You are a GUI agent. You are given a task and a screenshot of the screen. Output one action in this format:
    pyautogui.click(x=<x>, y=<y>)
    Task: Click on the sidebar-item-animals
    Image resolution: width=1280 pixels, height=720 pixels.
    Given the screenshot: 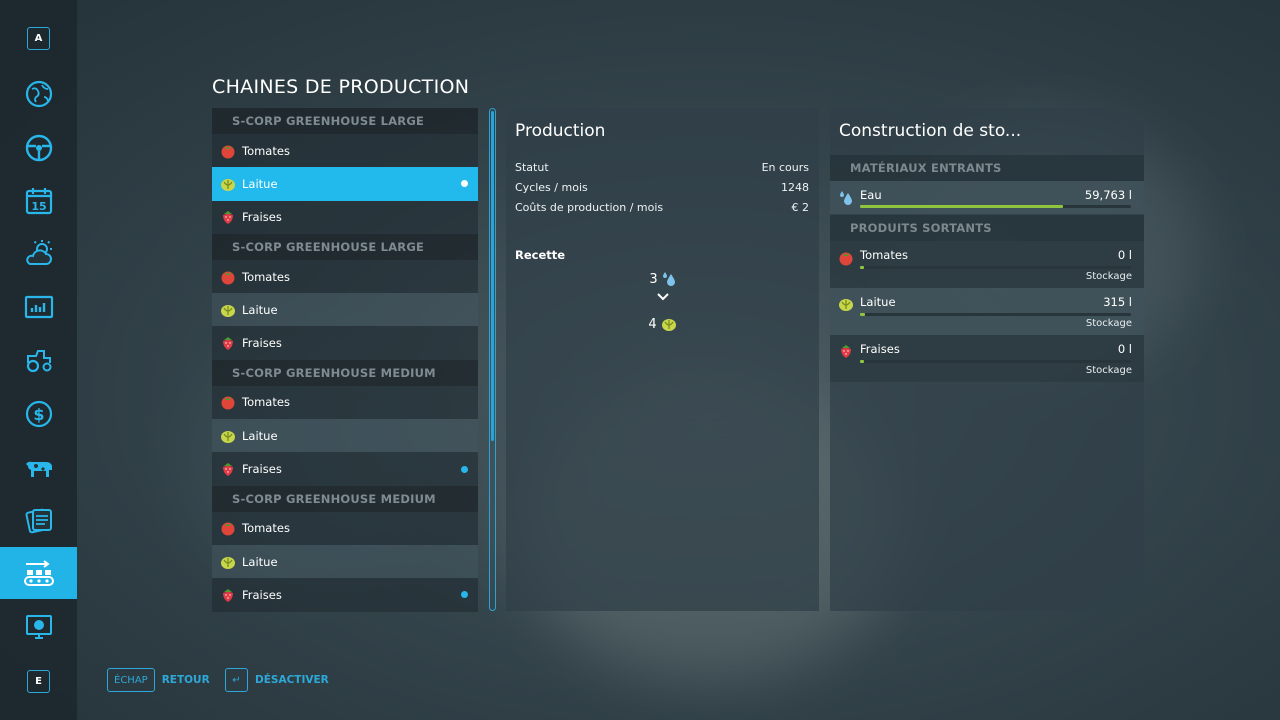 What is the action you would take?
    pyautogui.click(x=38, y=467)
    